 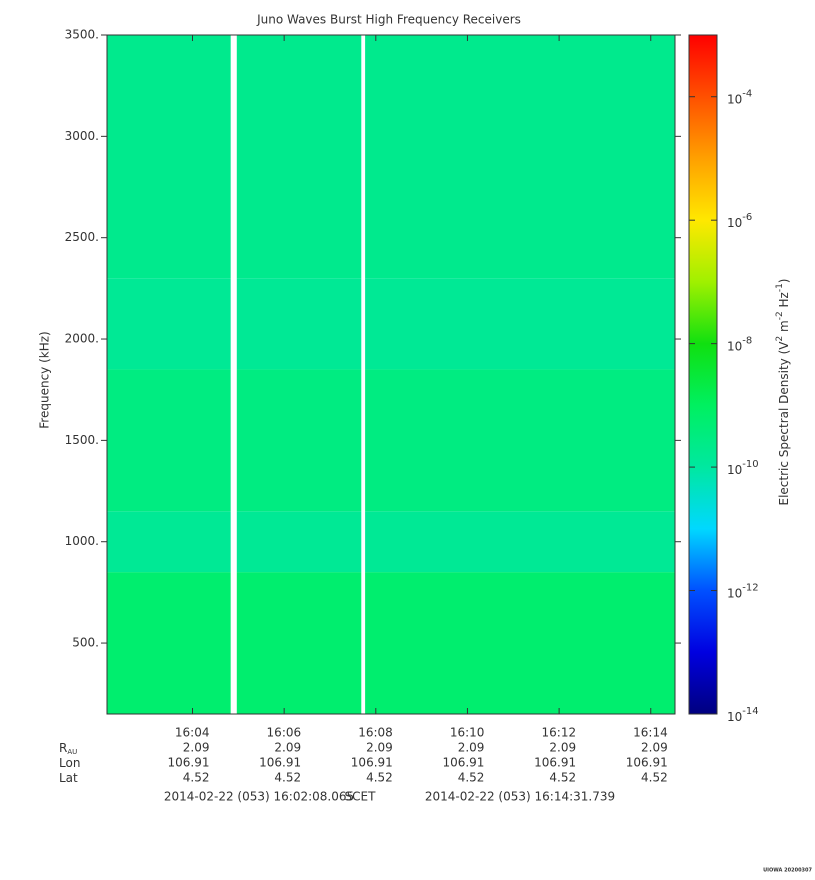 What do you see at coordinates (780, 287) in the screenshot?
I see `colorbar-label-sup: -1` at bounding box center [780, 287].